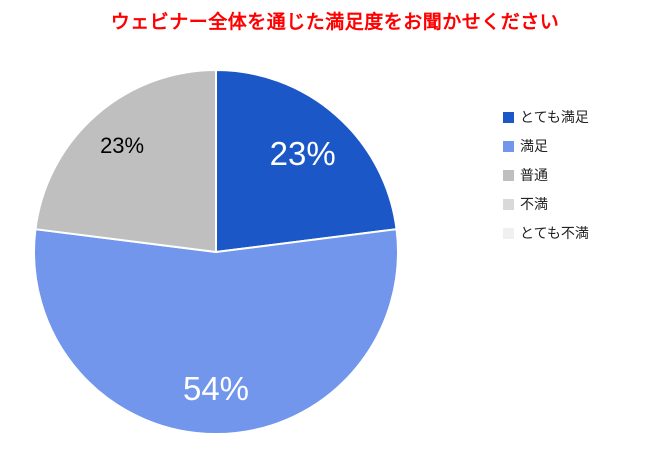 Image resolution: width=670 pixels, height=470 pixels. I want to click on legend-item-neutral: 普通, so click(546, 175).